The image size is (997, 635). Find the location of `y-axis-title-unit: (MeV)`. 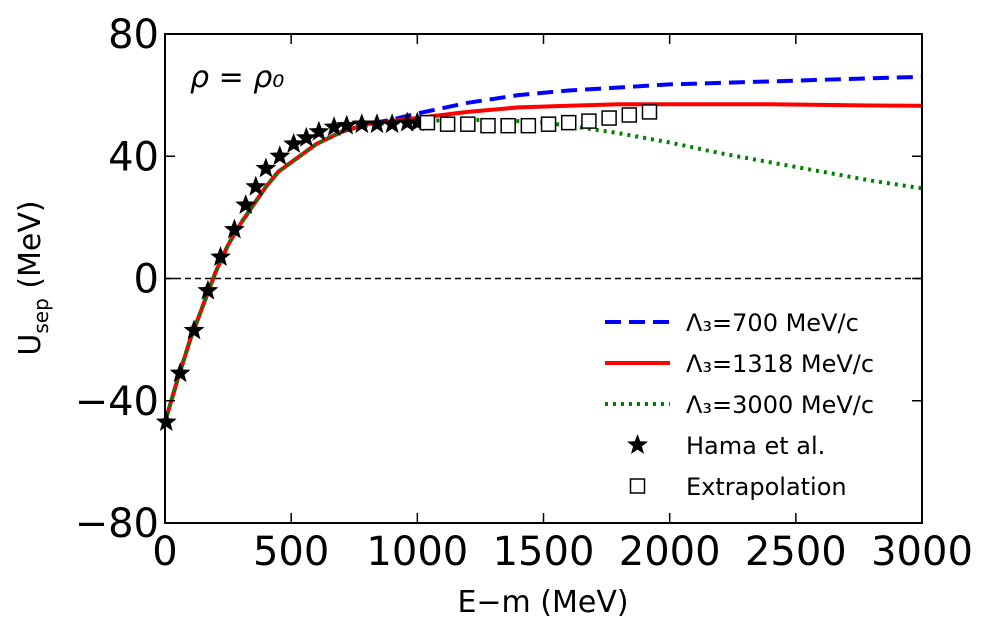

y-axis-title-unit: (MeV) is located at coordinates (30, 249).